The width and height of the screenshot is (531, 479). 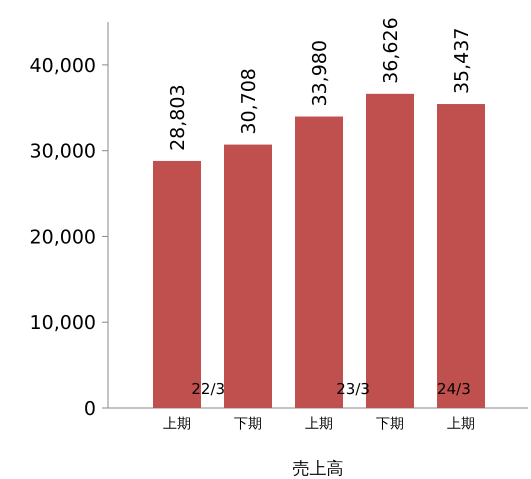 What do you see at coordinates (318, 469) in the screenshot?
I see `x-axis-title: 売上高` at bounding box center [318, 469].